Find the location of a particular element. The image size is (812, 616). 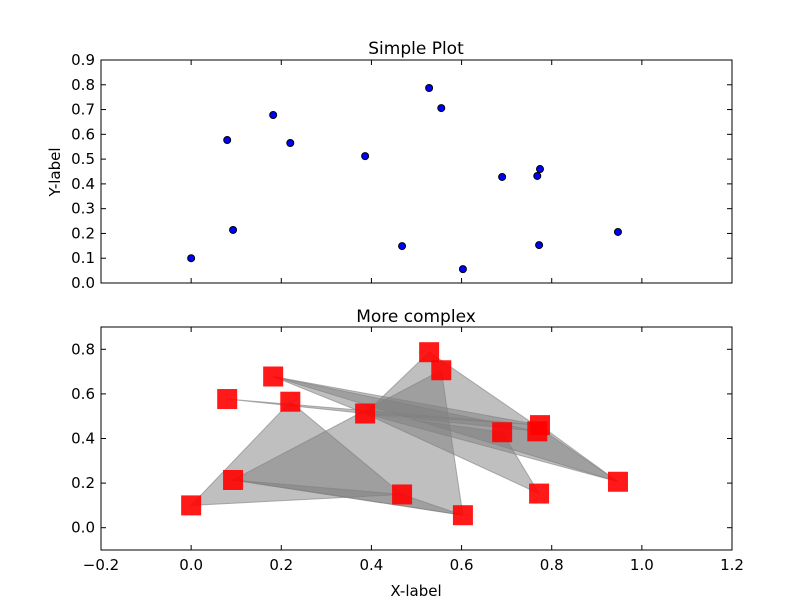

bottom-title: More complex is located at coordinates (416, 317).